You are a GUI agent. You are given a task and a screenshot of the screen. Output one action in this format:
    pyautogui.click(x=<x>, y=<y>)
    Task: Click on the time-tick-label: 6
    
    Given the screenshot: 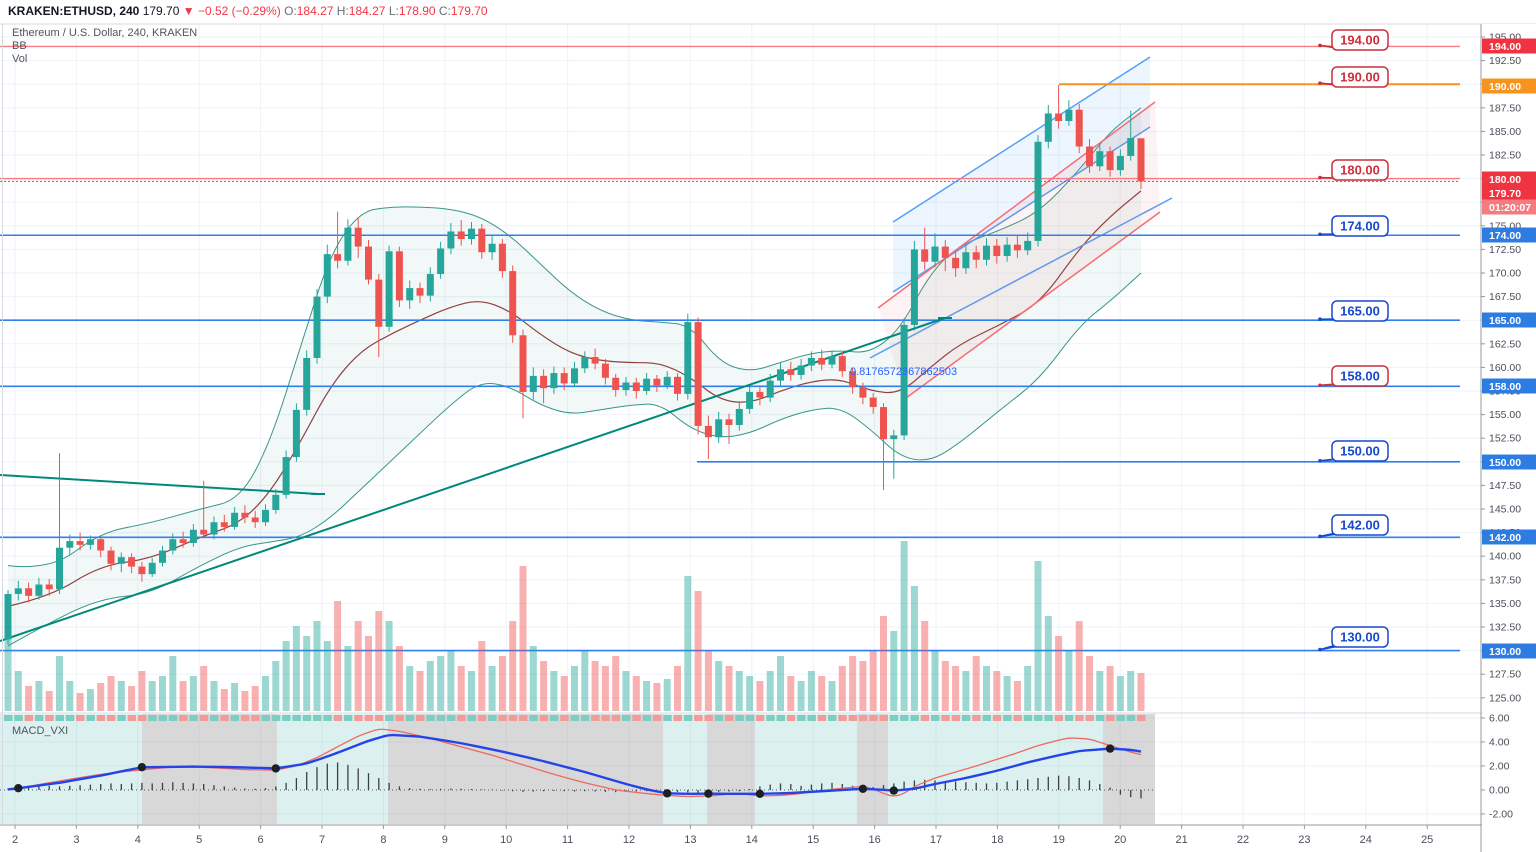 What is the action you would take?
    pyautogui.click(x=261, y=840)
    